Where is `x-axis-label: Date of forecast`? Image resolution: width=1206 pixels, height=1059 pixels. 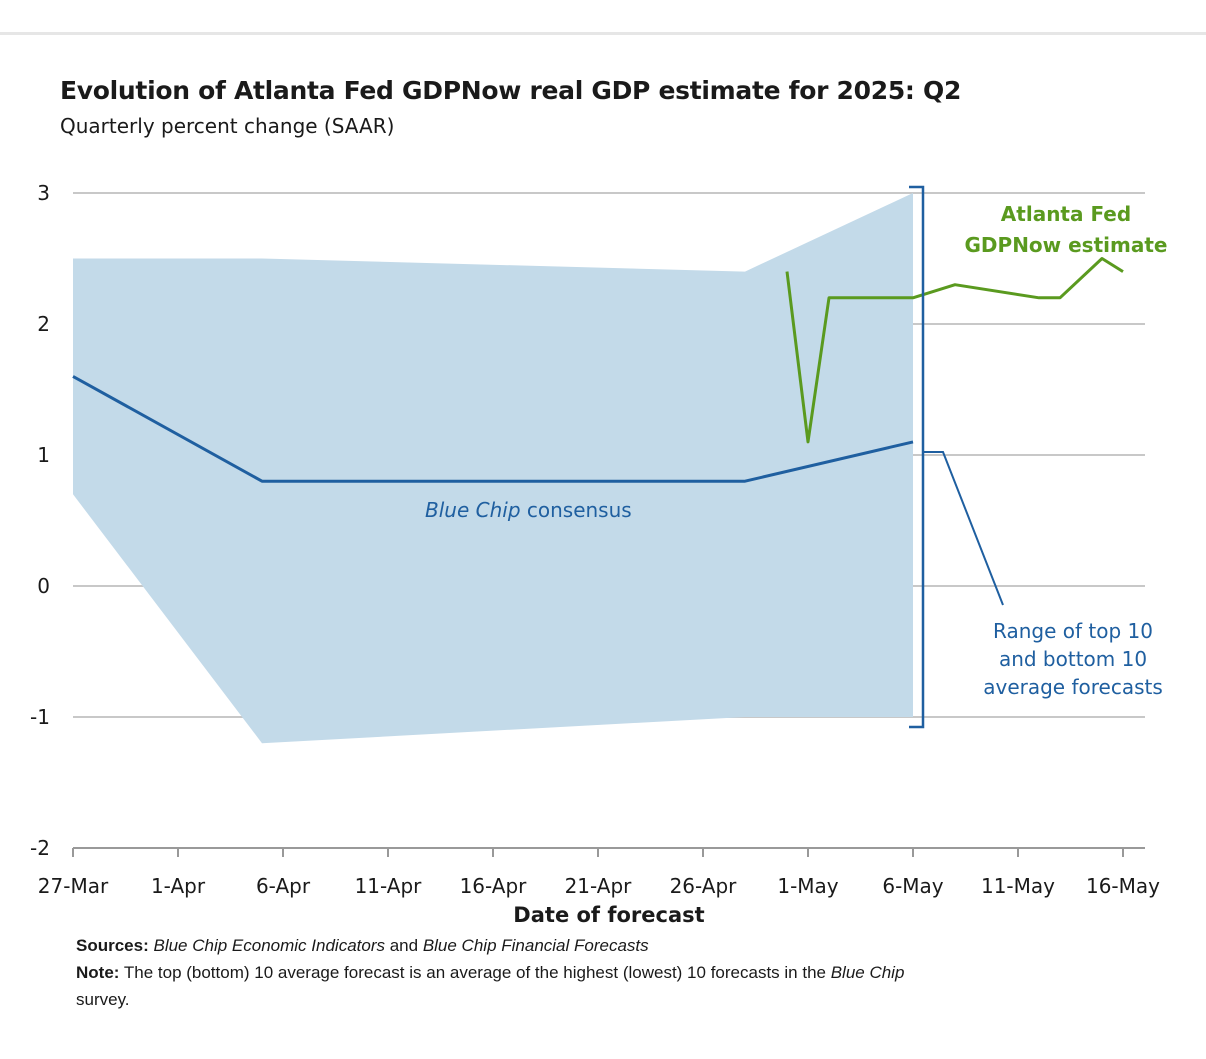 x-axis-label: Date of forecast is located at coordinates (608, 915).